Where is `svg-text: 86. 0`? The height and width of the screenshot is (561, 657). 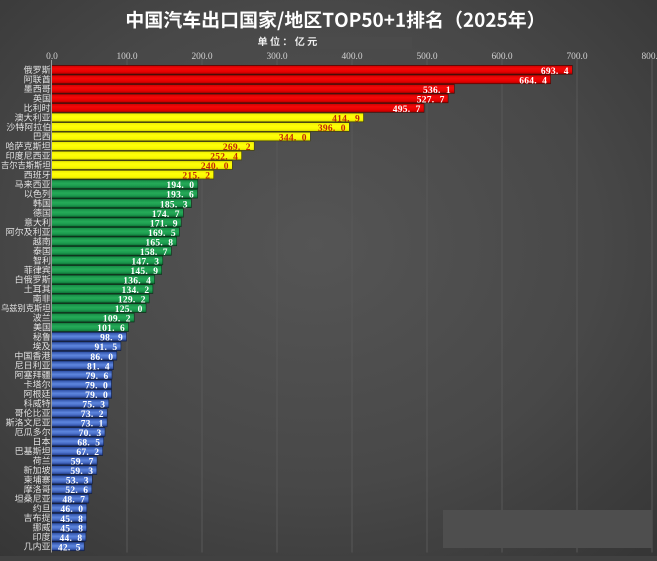 svg-text: 86. 0 is located at coordinates (101, 358).